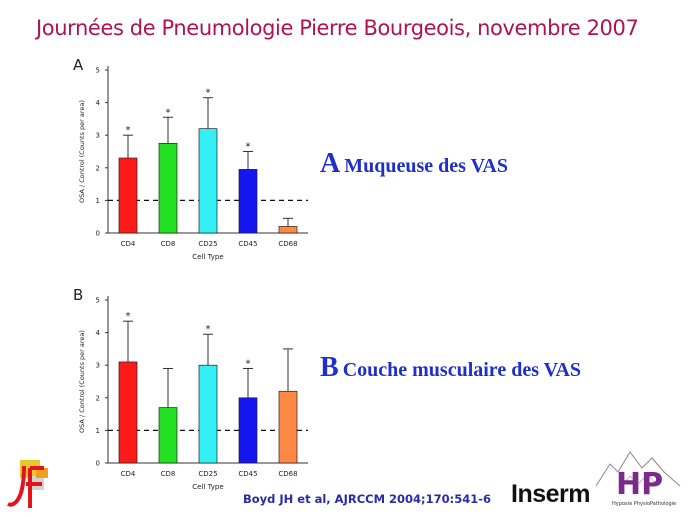 The image size is (689, 517). Describe the element at coordinates (639, 484) in the screenshot. I see `hp-logo-letters: HP` at that location.